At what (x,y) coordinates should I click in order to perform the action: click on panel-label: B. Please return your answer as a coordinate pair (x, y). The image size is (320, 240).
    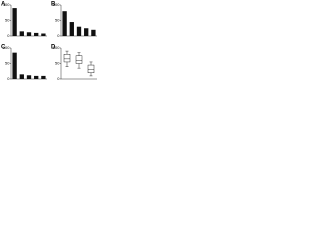
    Looking at the image, I should click on (53, 5).